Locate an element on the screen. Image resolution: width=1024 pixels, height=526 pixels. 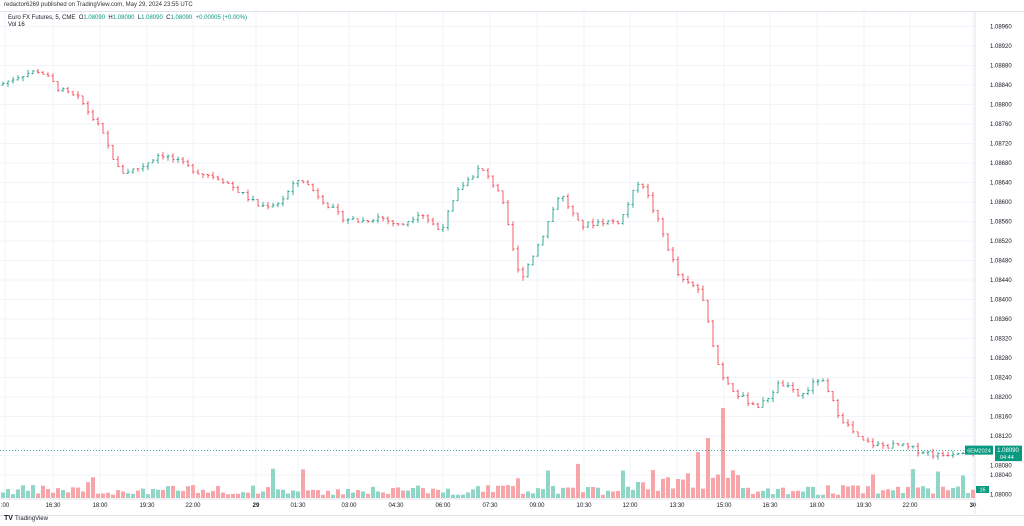
countdown-value: 04:44 is located at coordinates (1007, 458).